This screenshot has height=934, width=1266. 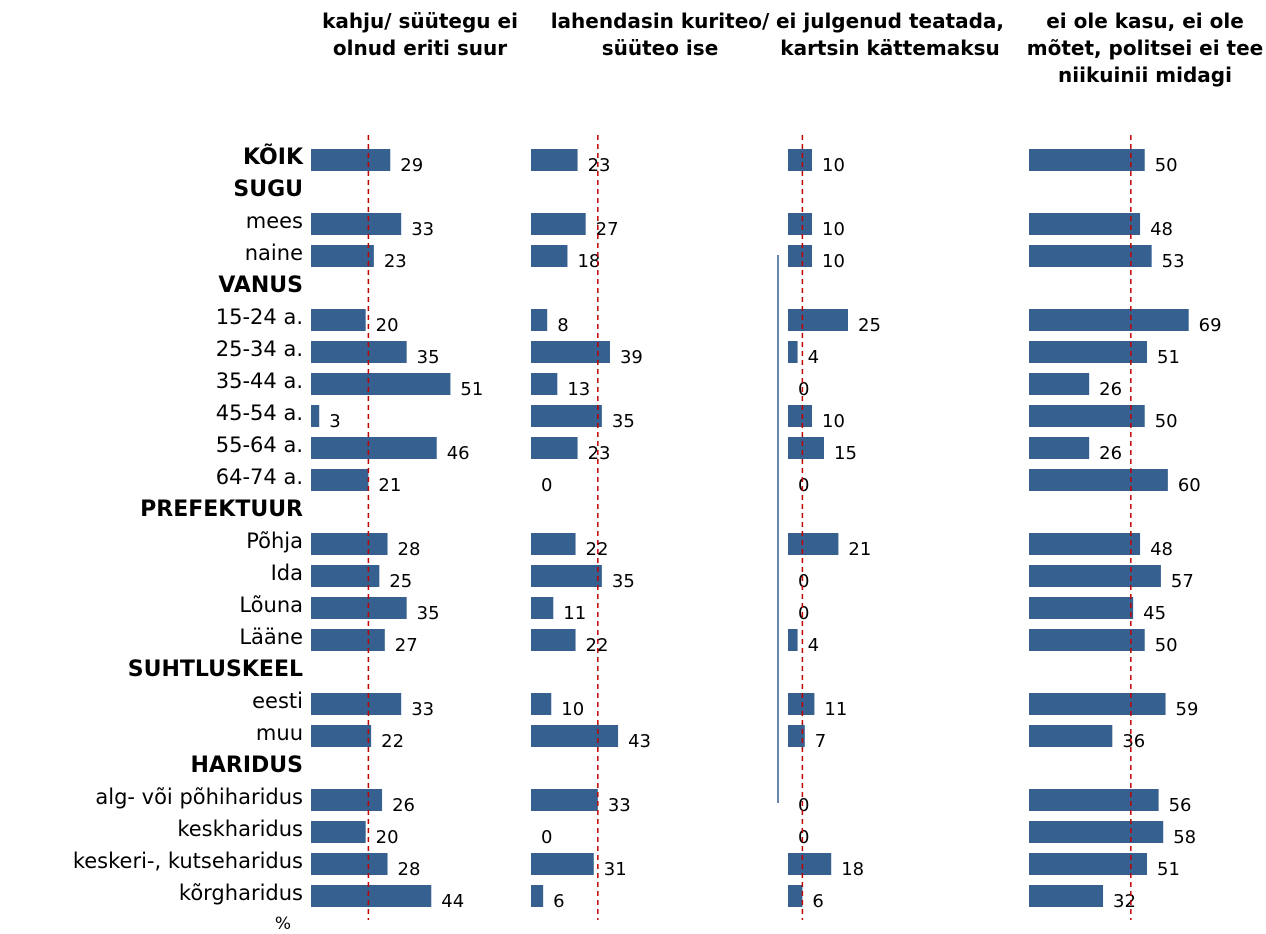 I want to click on value-label: 13, so click(x=578, y=389).